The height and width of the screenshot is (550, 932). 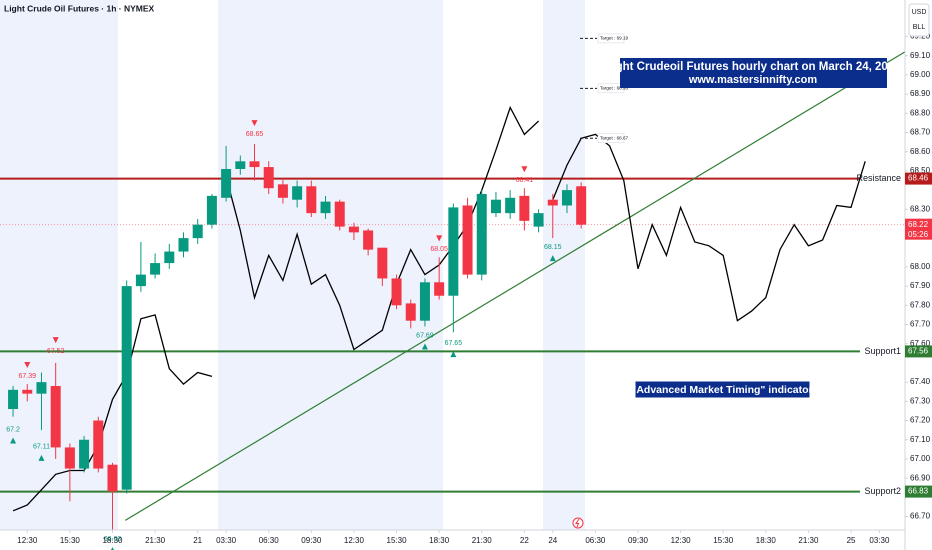 What do you see at coordinates (920, 170) in the screenshot?
I see `y-tick-label: 68.50` at bounding box center [920, 170].